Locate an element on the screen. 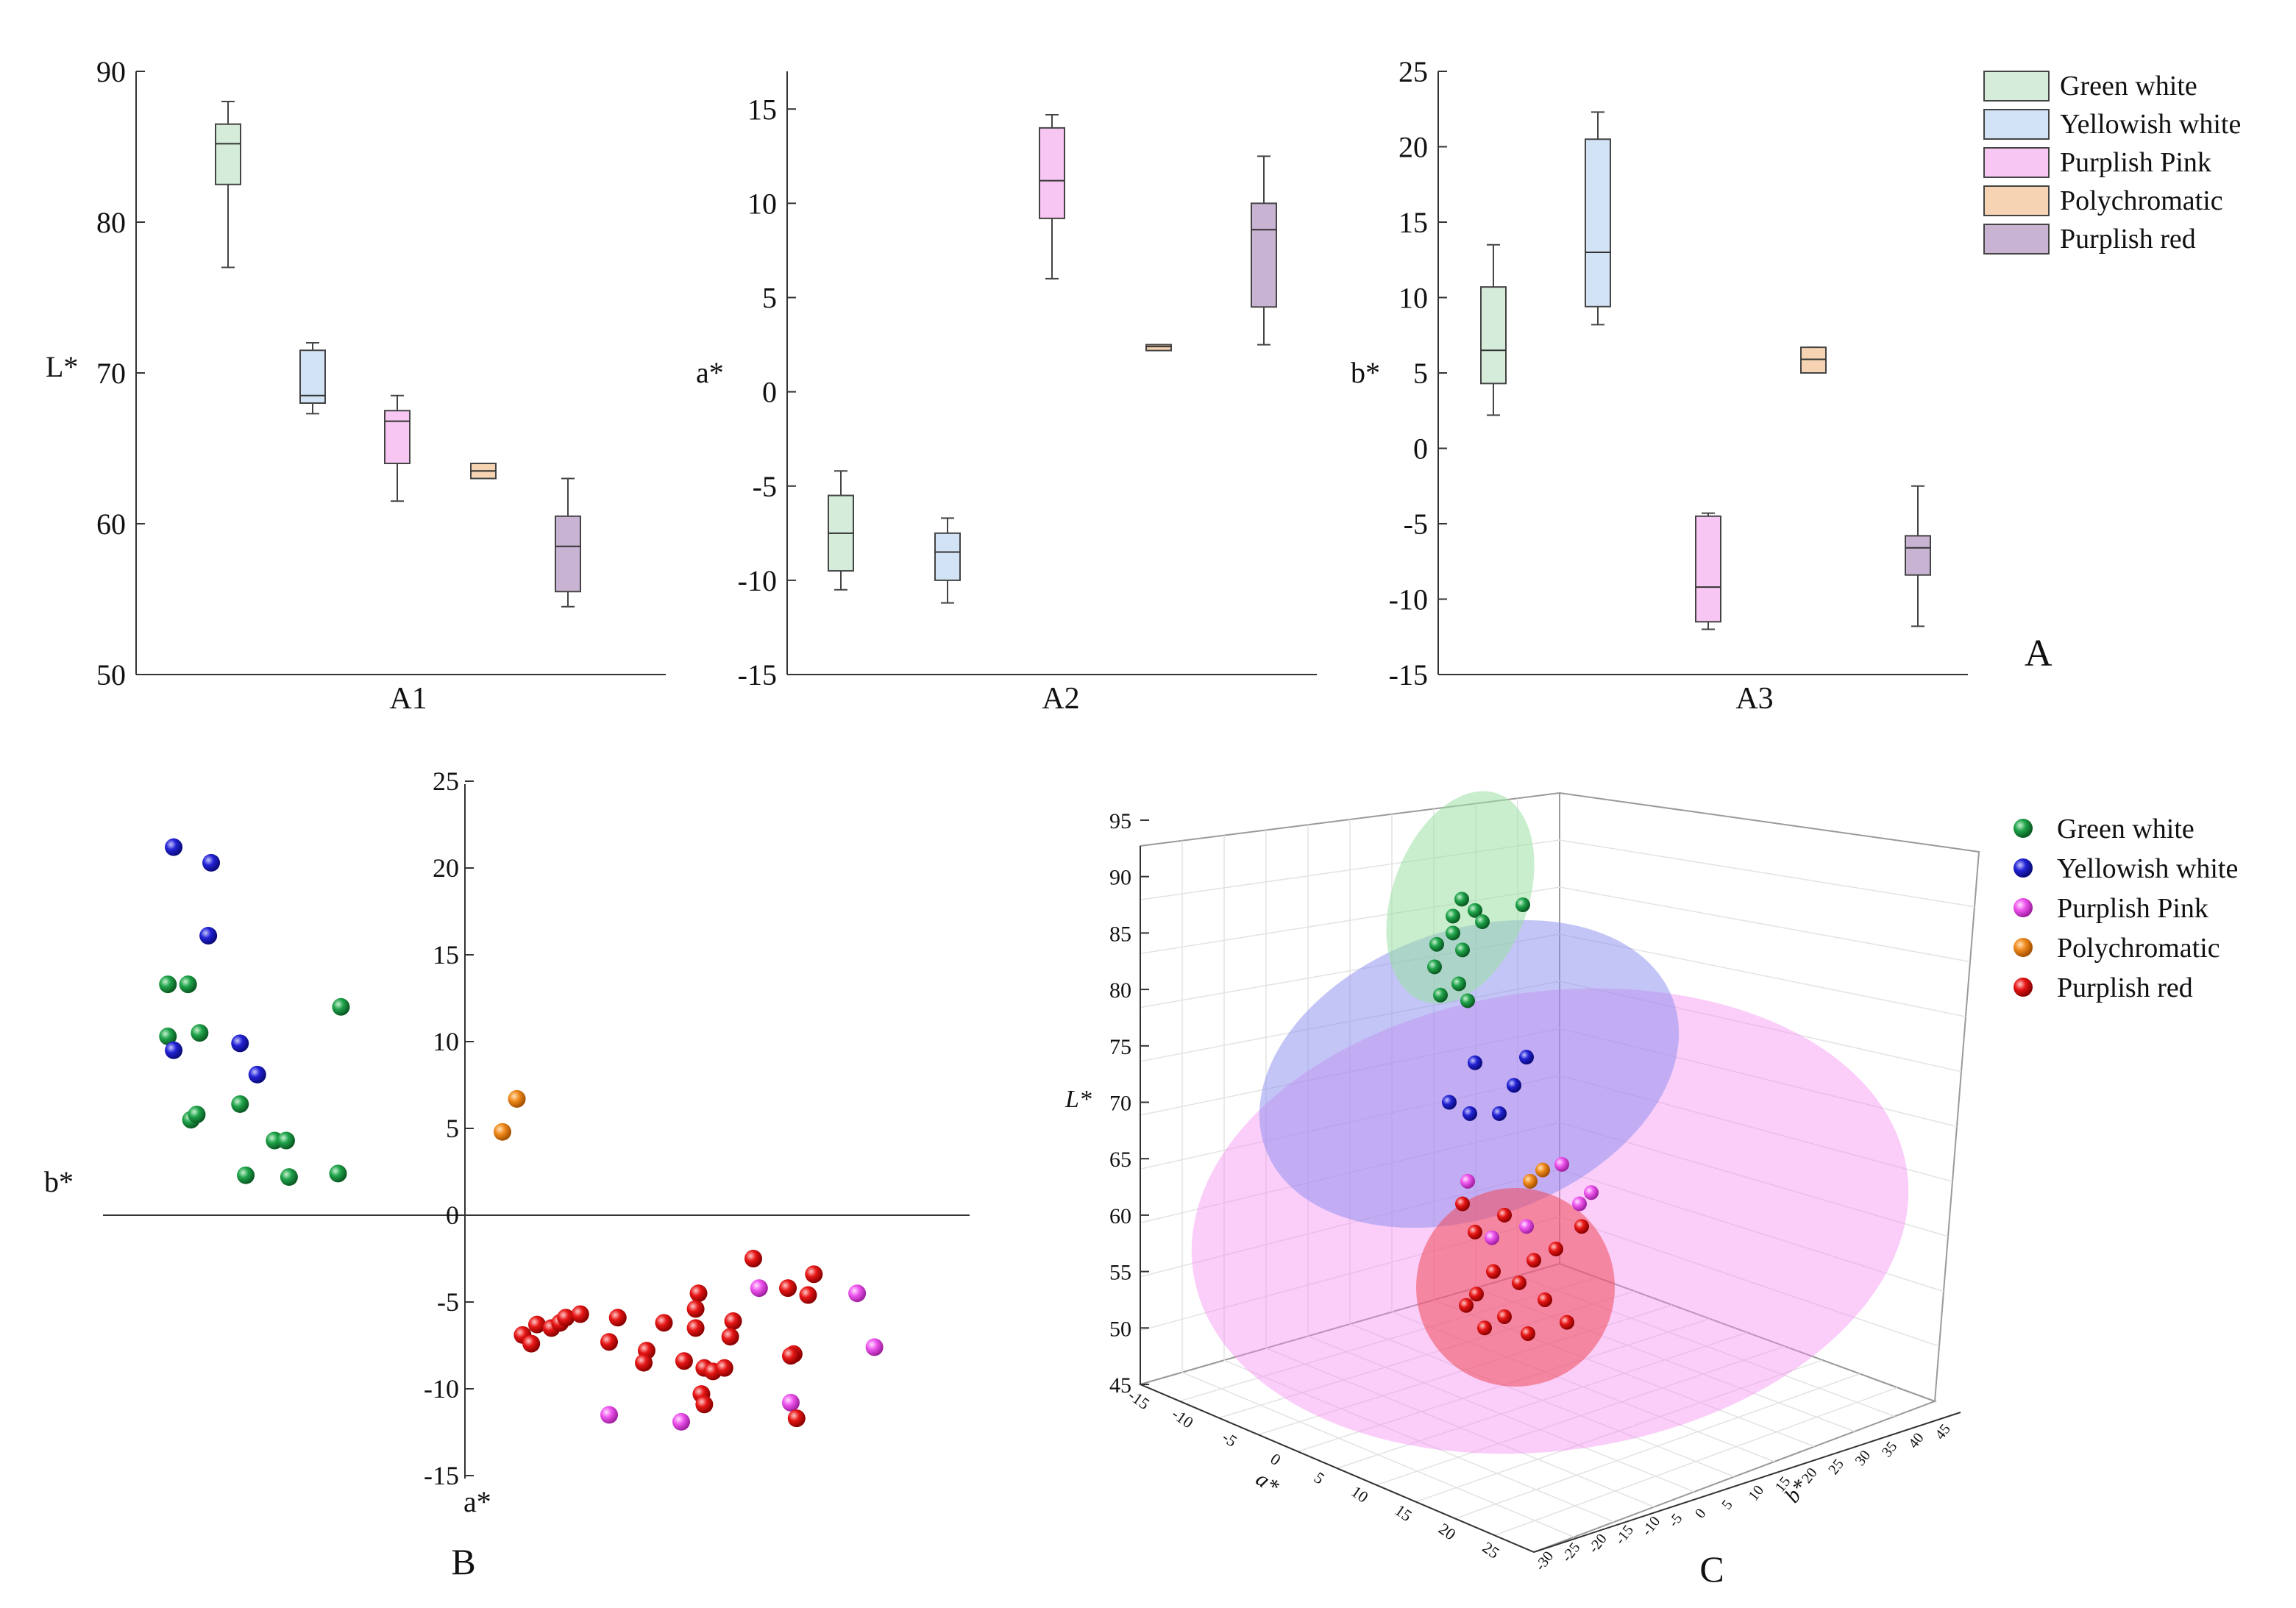  a2-ylabel: a* is located at coordinates (710, 372).